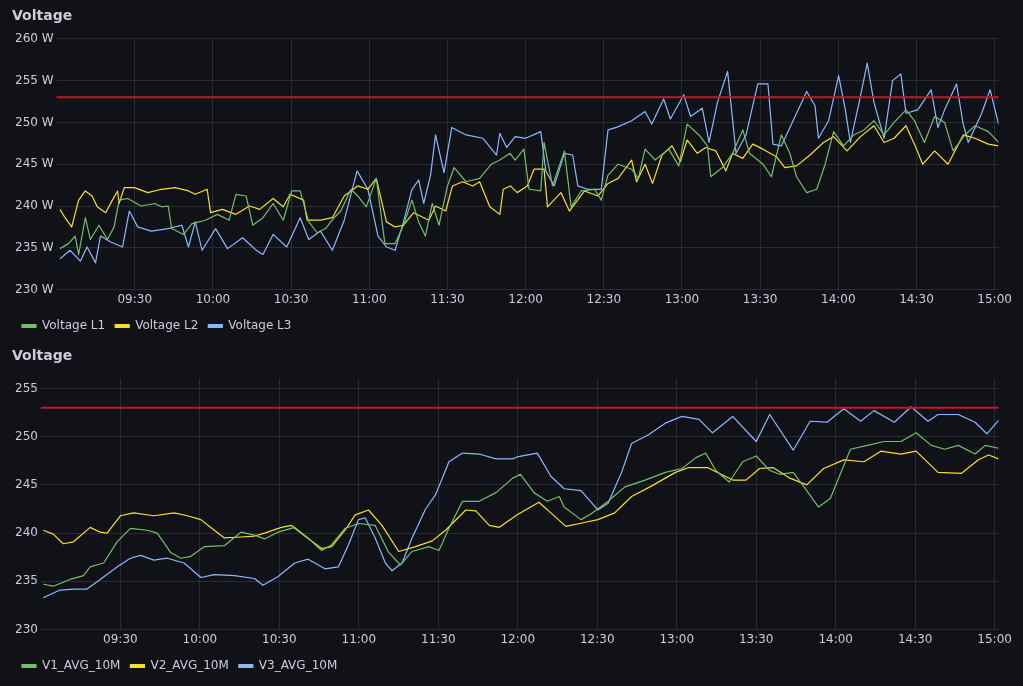 The image size is (1023, 686). Describe the element at coordinates (81, 665) in the screenshot. I see `legend-label: V1_AVG_10M` at that location.